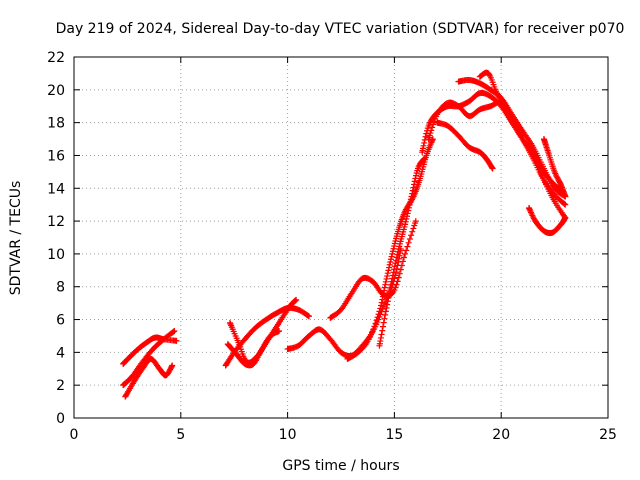 The image size is (640, 480). Describe the element at coordinates (60, 321) in the screenshot. I see `y-tick-label: 6` at that location.